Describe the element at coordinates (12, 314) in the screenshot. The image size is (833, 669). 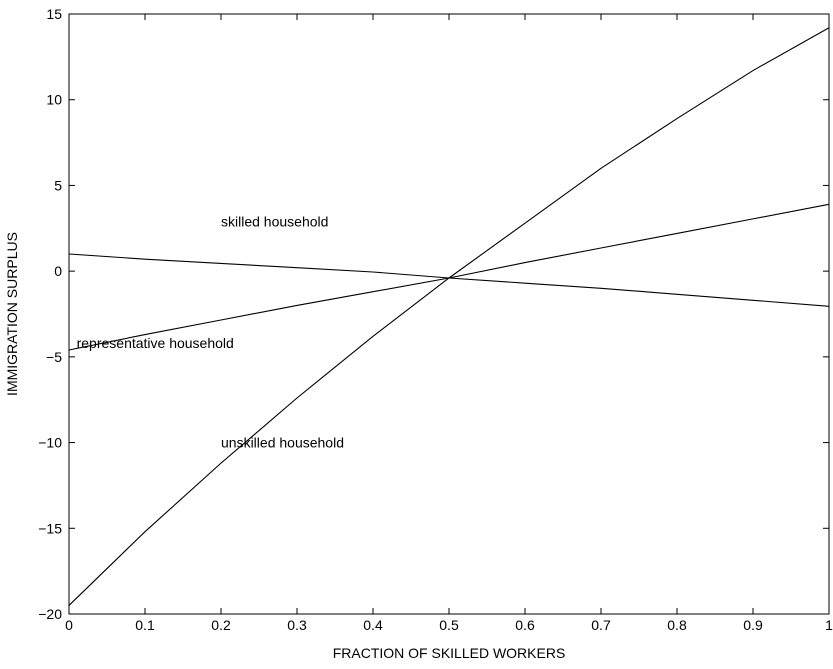
I see `y-axis-label: IMMIGRATION SURPLUS` at that location.